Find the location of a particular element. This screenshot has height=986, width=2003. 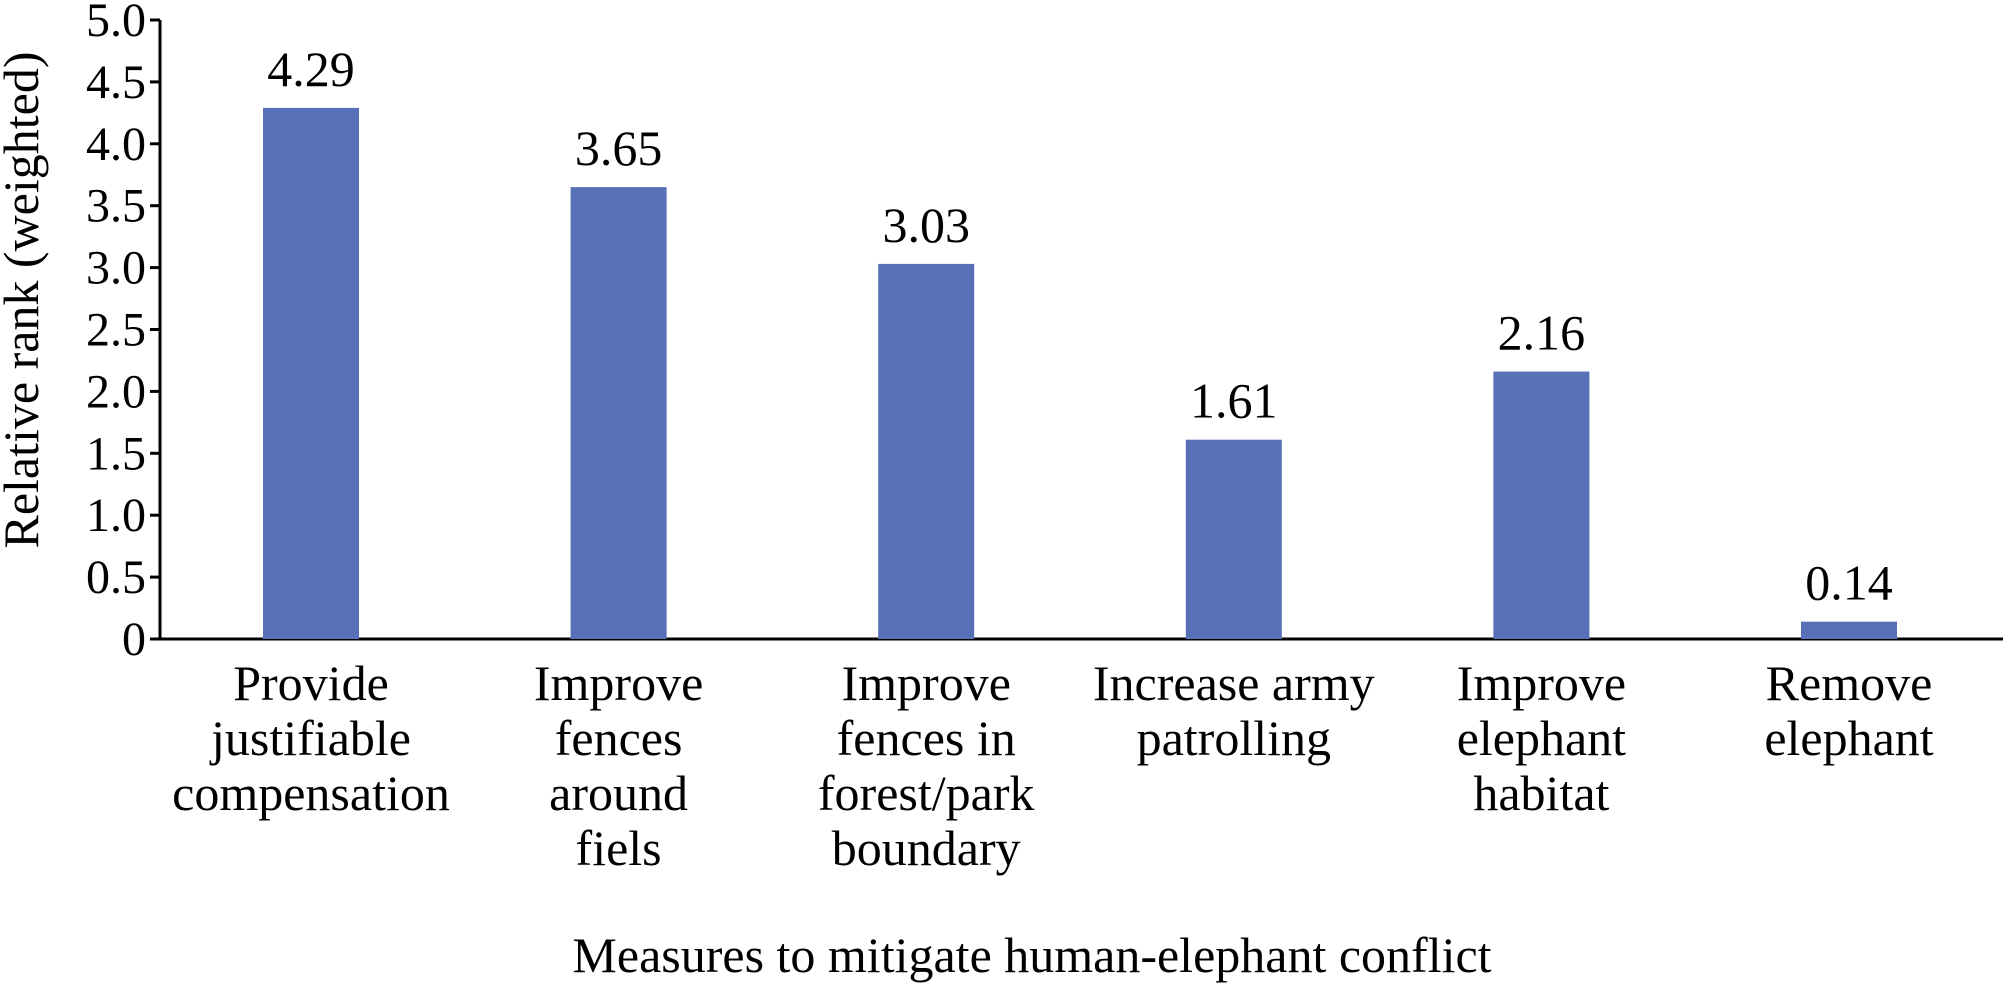

y-tick-label: 3.5 is located at coordinates (116, 206).